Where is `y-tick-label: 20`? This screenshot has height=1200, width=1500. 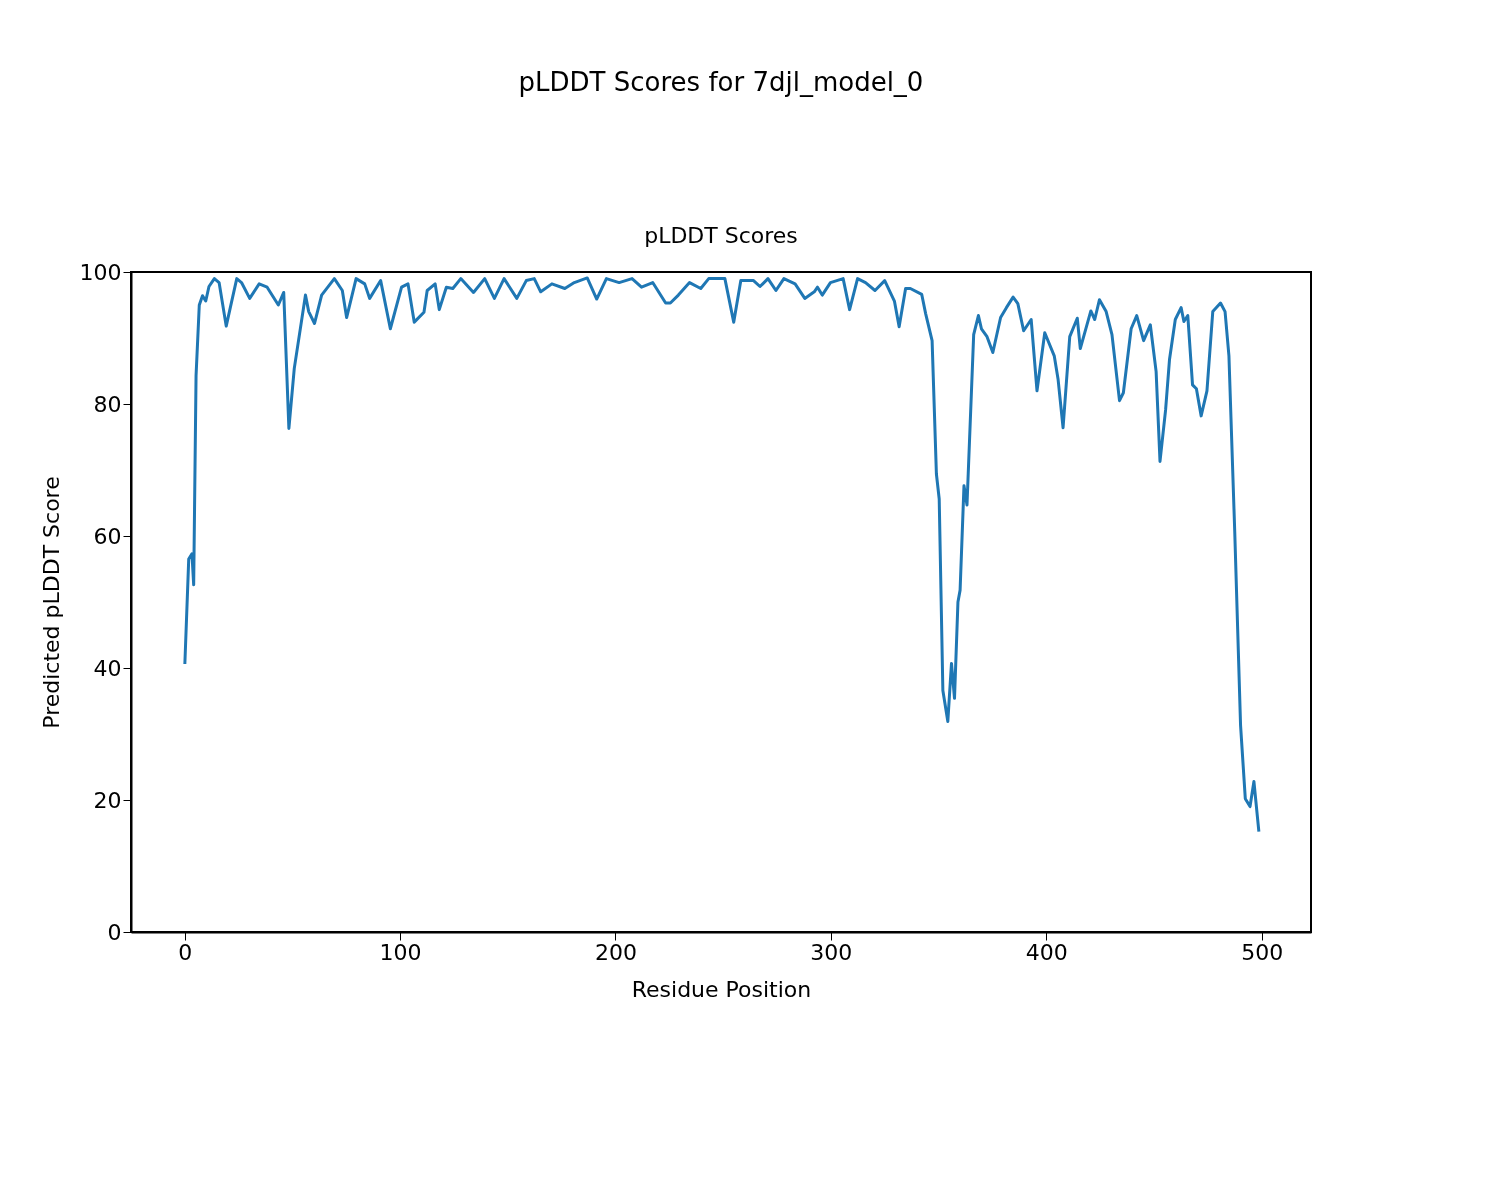
y-tick-label: 20 is located at coordinates (107, 800).